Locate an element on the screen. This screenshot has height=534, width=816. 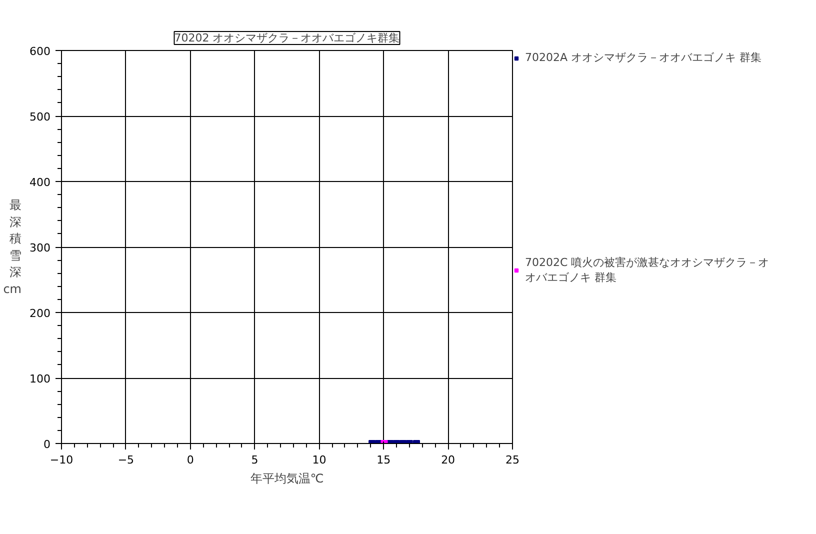
chart-title: 70202 オオシマザクラ－オオバエゴノキ群集 is located at coordinates (287, 38).